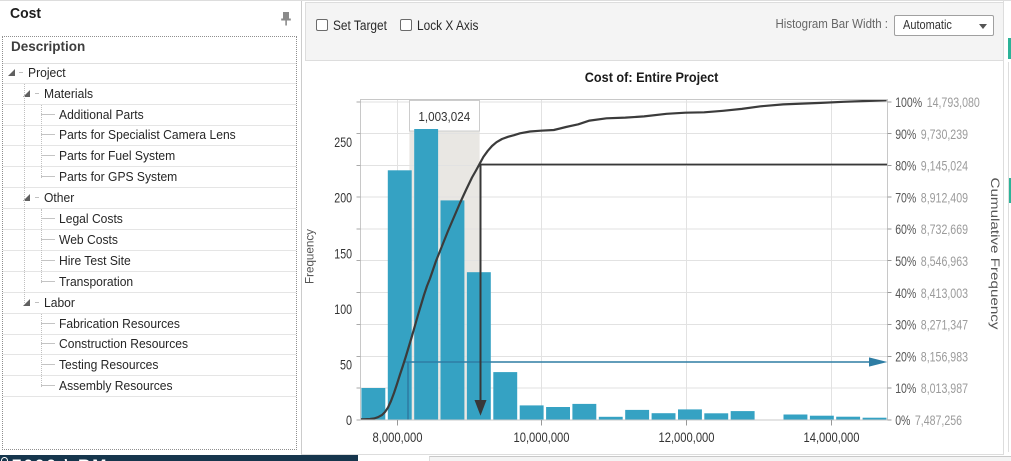 The image size is (1011, 461). What do you see at coordinates (944, 166) in the screenshot?
I see `svg-text: 9,145,024` at bounding box center [944, 166].